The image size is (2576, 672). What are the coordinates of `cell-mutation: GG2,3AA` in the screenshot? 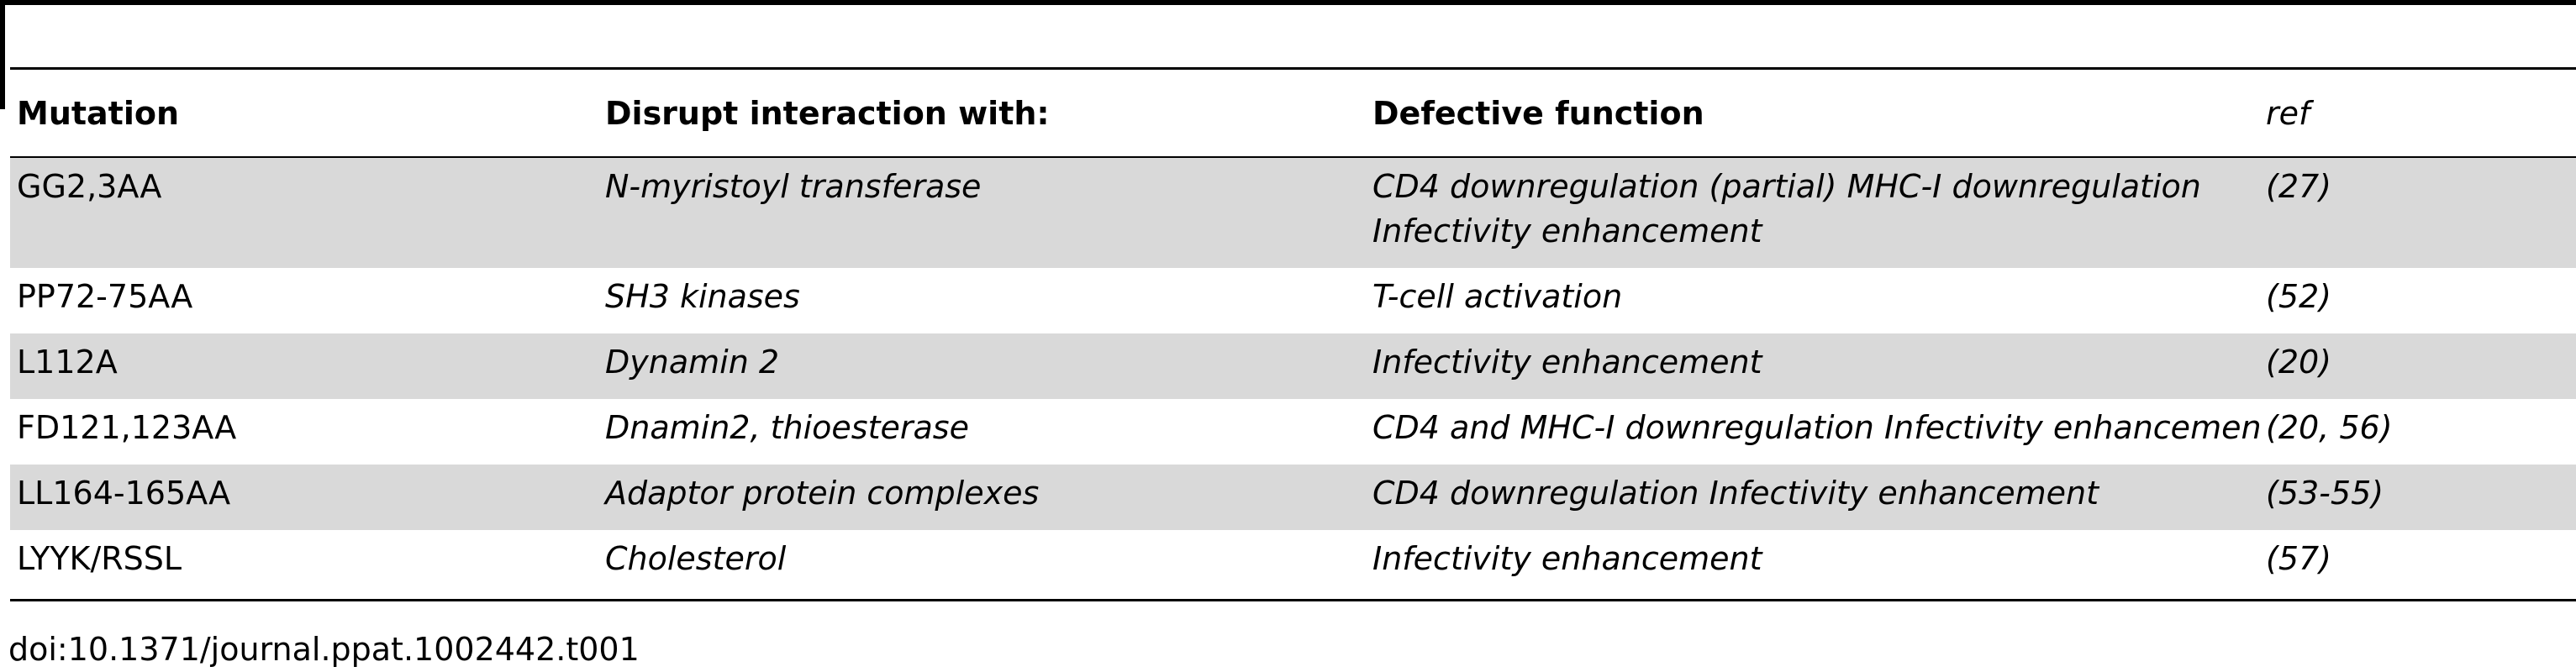 It's located at (304, 212).